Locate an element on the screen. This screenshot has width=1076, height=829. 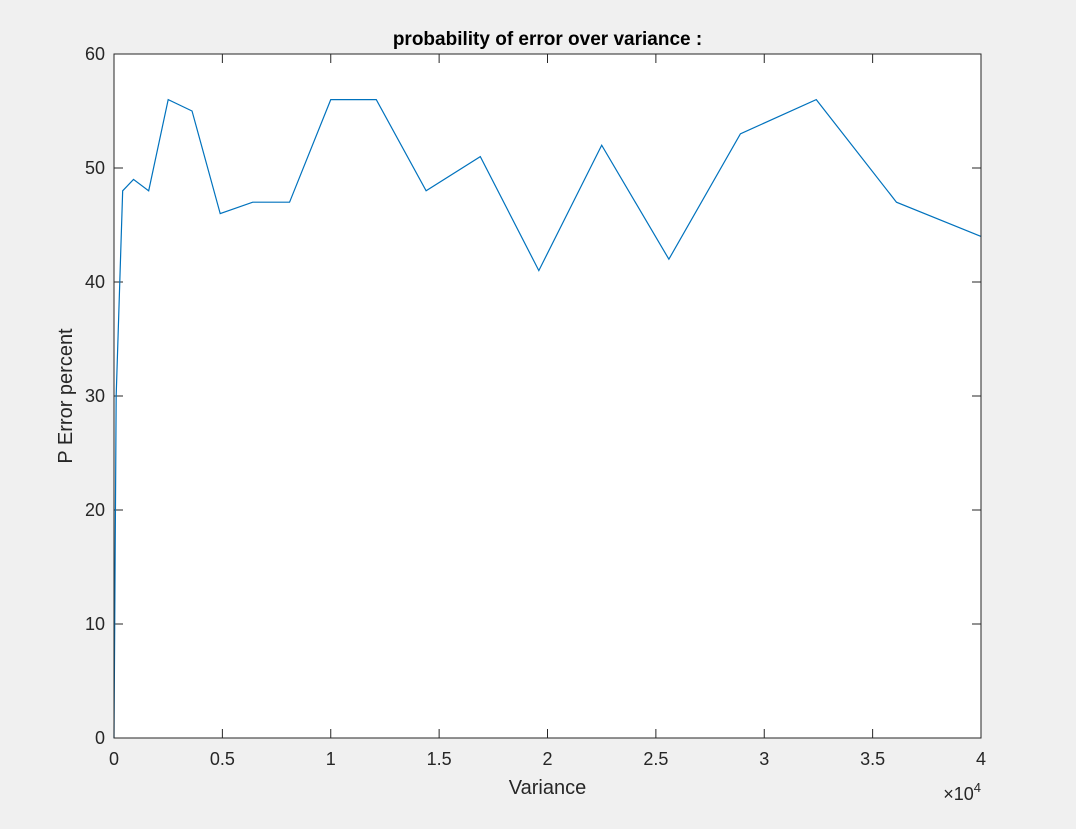
x-exponent-base: ×10 is located at coordinates (958, 794).